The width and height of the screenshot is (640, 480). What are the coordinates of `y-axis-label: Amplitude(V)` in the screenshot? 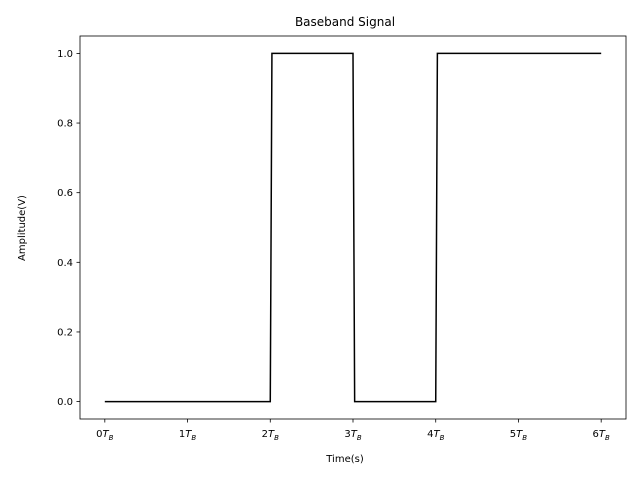 It's located at (22, 228).